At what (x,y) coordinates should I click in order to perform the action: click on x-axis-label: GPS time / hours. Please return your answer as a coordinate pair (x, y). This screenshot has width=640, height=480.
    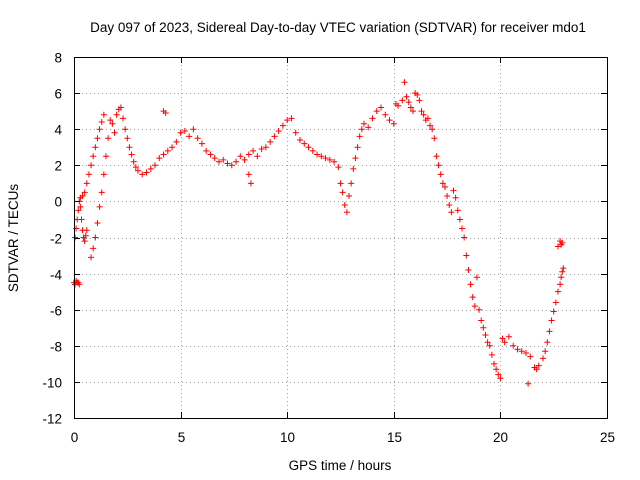
    Looking at the image, I should click on (340, 465).